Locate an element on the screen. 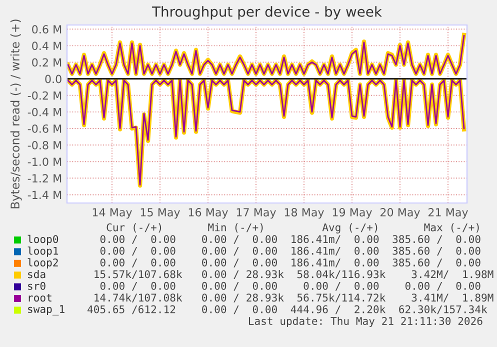 This screenshot has width=497, height=347. y-axis-title: Bytes/second read (-) / write (+) is located at coordinates (16, 114).